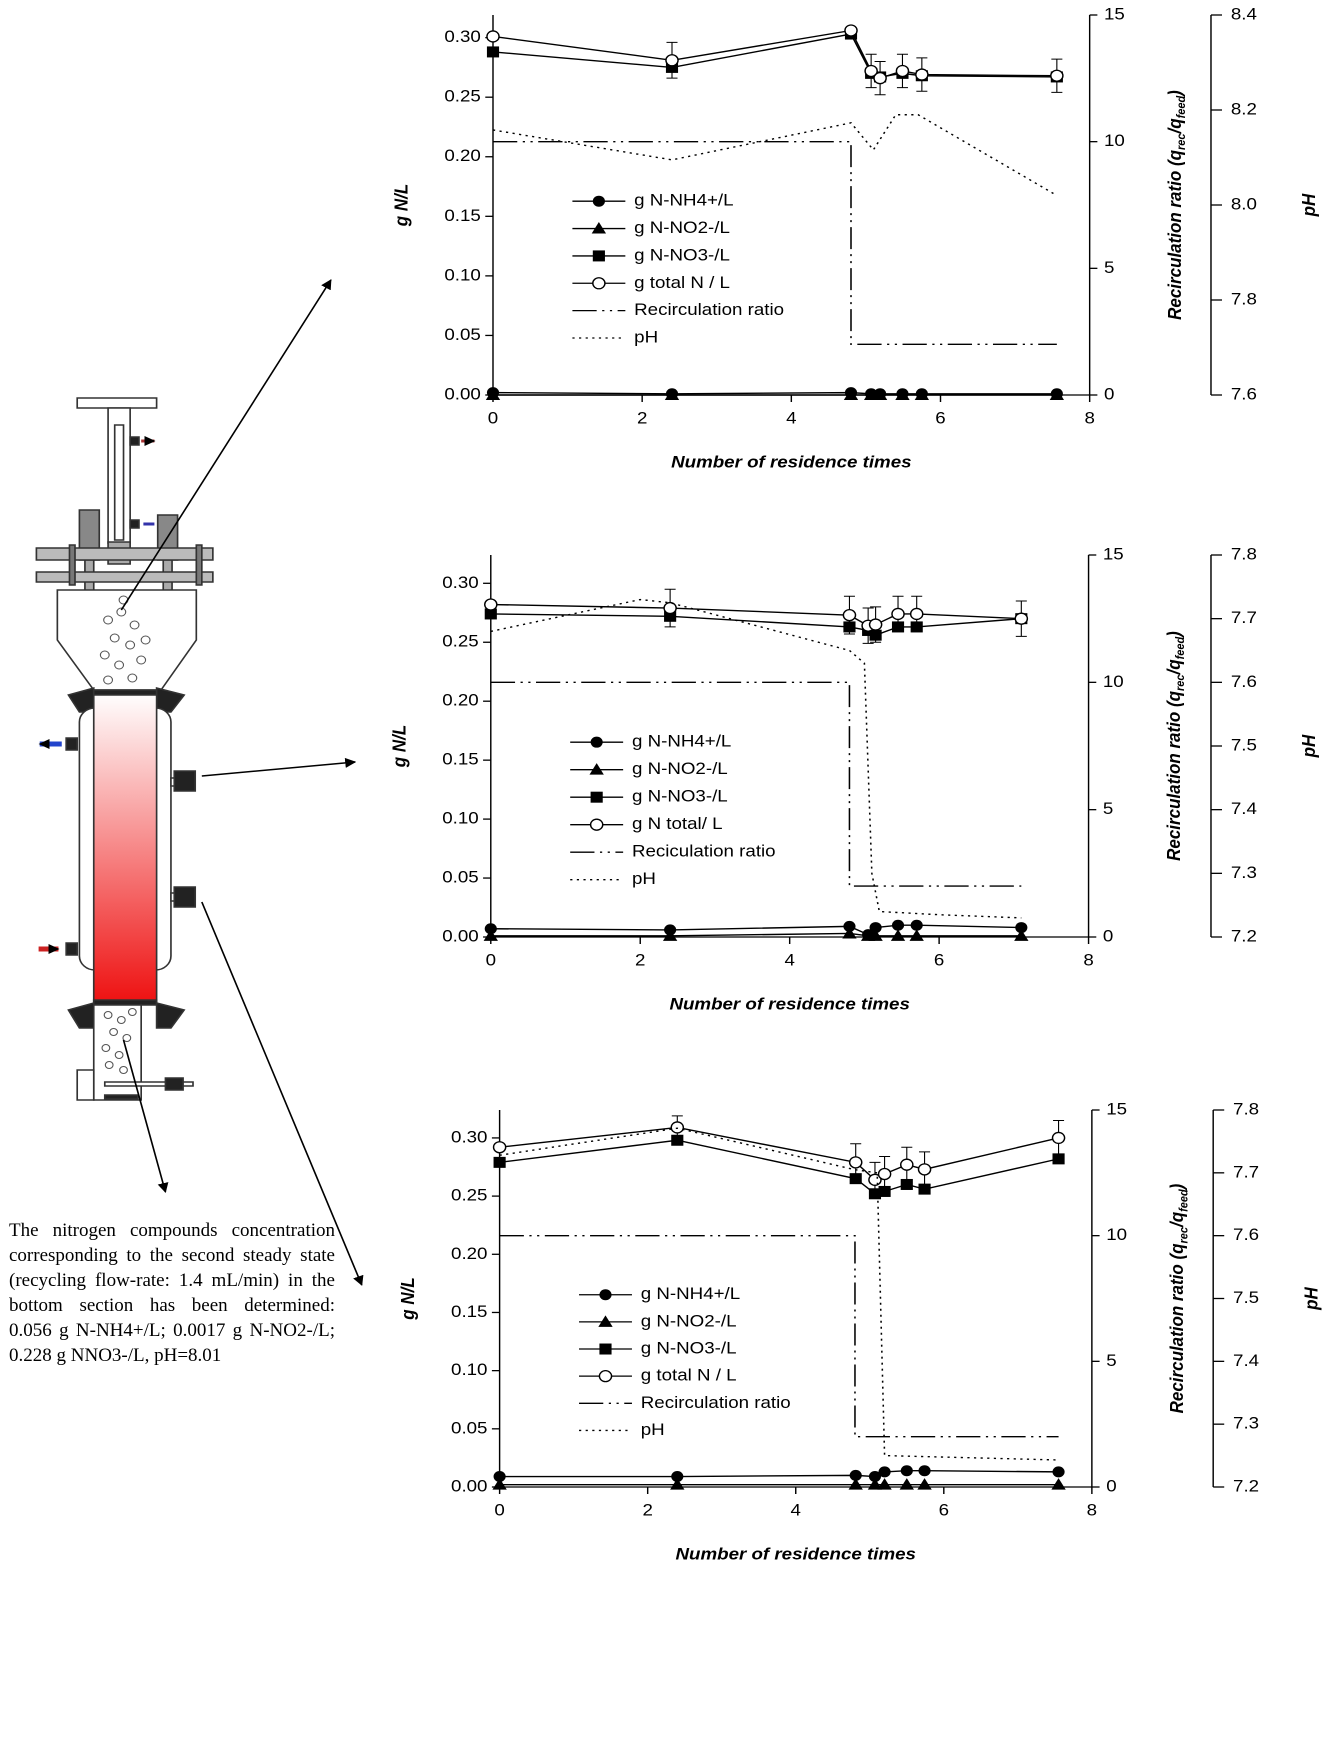 This screenshot has height=1738, width=1340. What do you see at coordinates (491, 959) in the screenshot?
I see `x-tick-label: 0` at bounding box center [491, 959].